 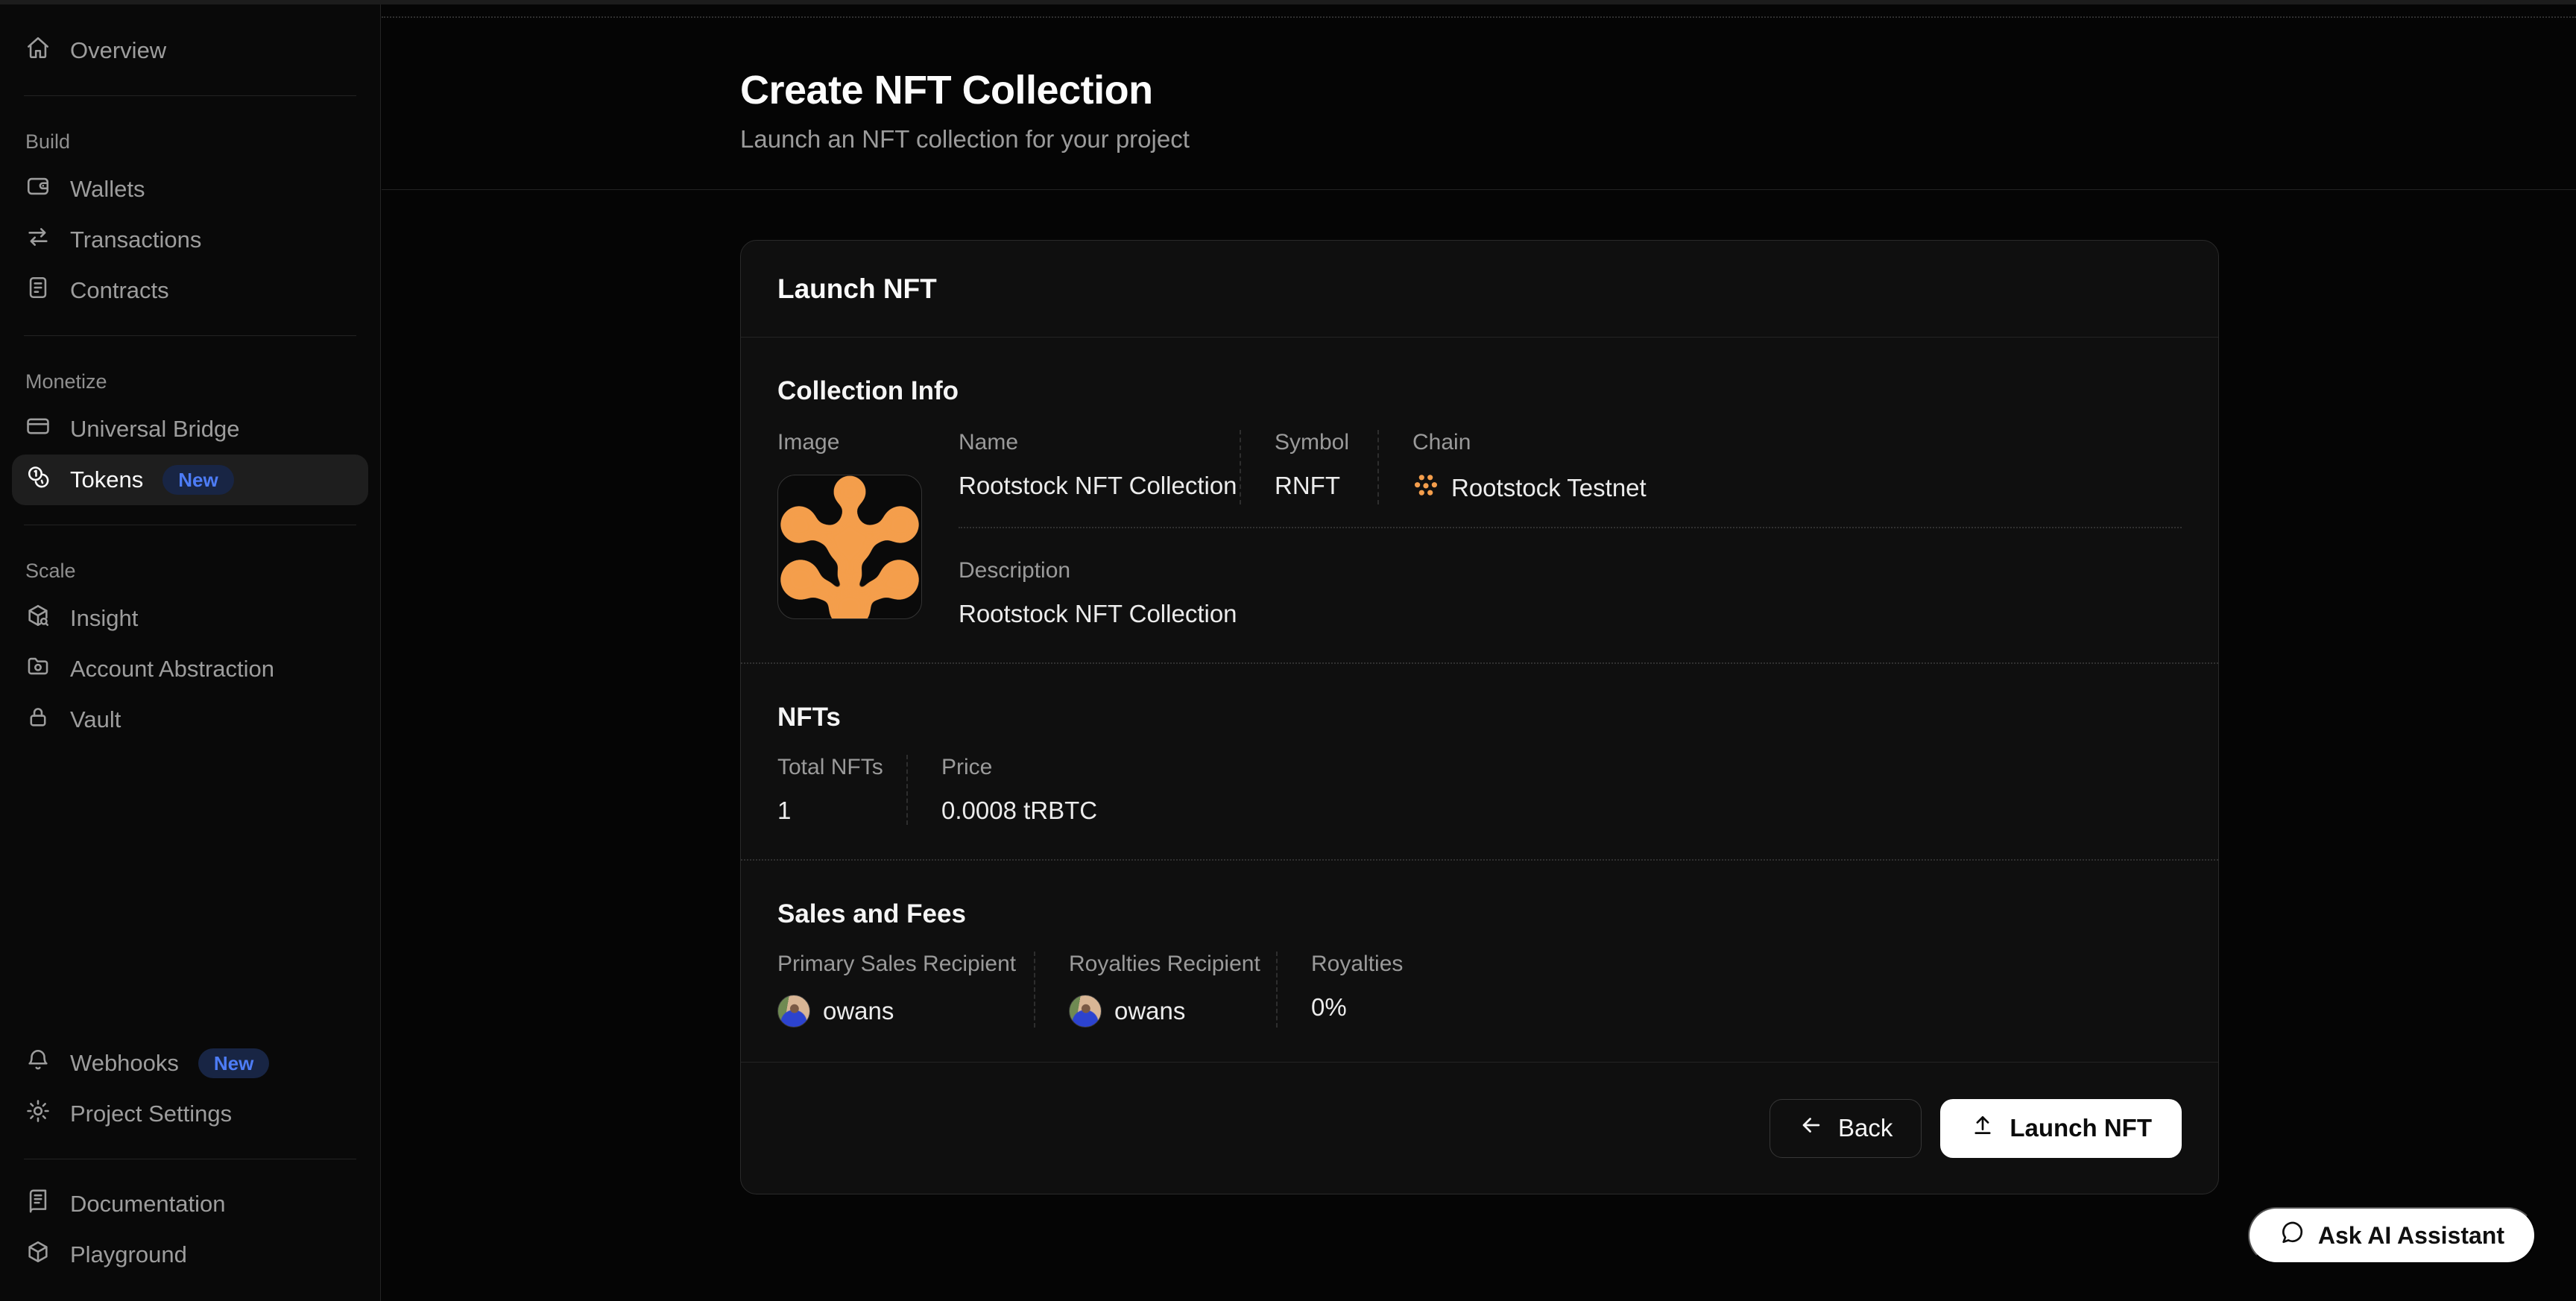 What do you see at coordinates (38, 240) in the screenshot?
I see `swap-arrows-icon` at bounding box center [38, 240].